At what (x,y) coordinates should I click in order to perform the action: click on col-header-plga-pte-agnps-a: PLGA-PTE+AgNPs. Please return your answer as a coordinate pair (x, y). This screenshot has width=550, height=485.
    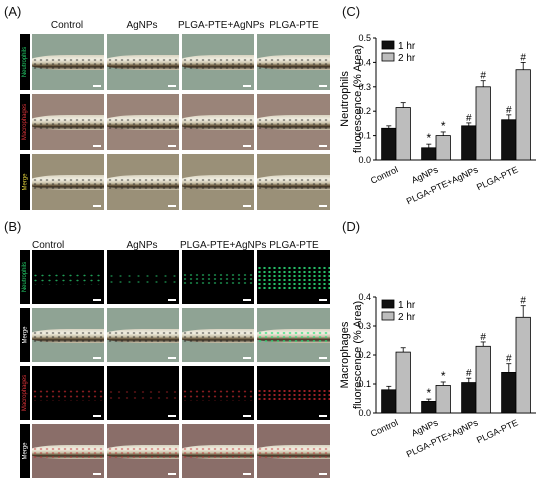
    Looking at the image, I should click on (221, 25).